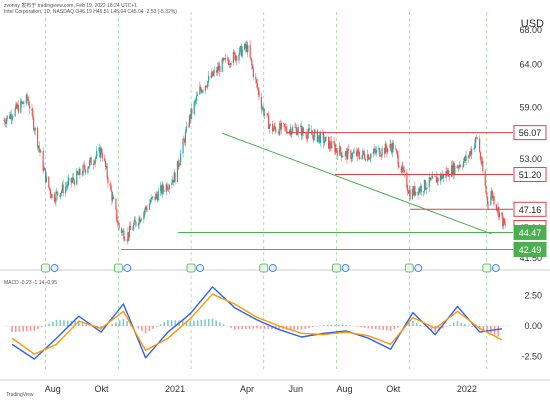  Describe the element at coordinates (345, 389) in the screenshot. I see `time-tick-label: Aug` at that location.